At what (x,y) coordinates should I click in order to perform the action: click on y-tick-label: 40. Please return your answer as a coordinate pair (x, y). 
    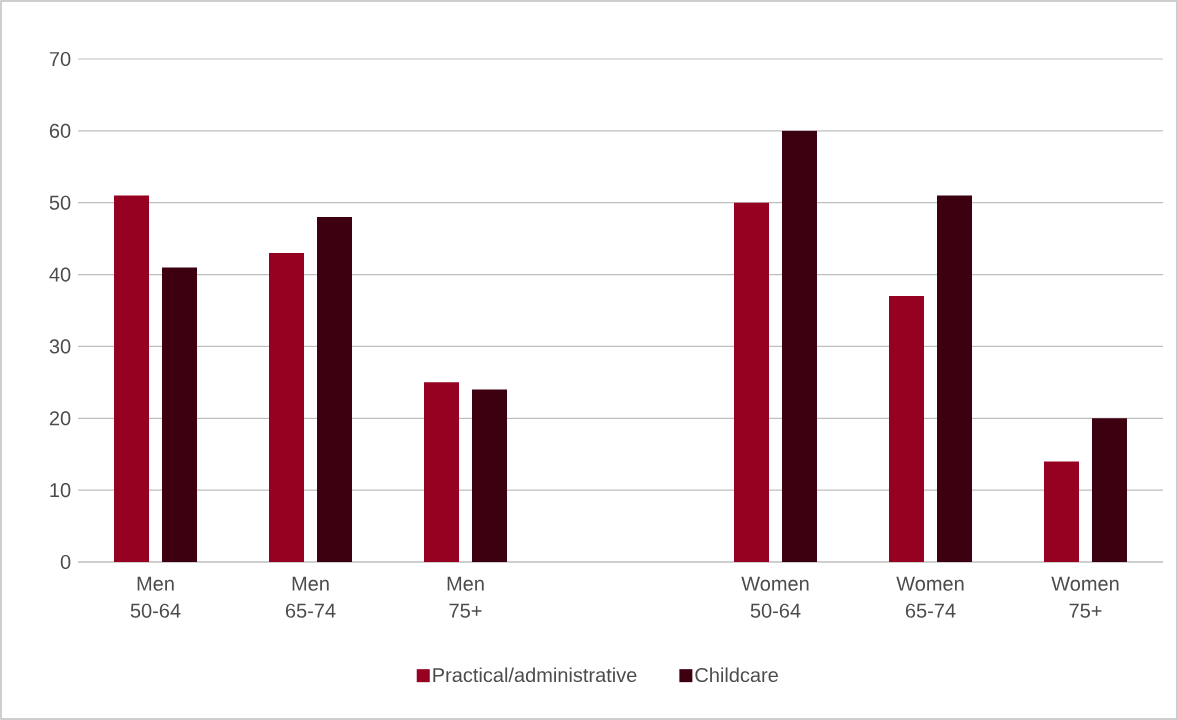
    Looking at the image, I should click on (60, 274).